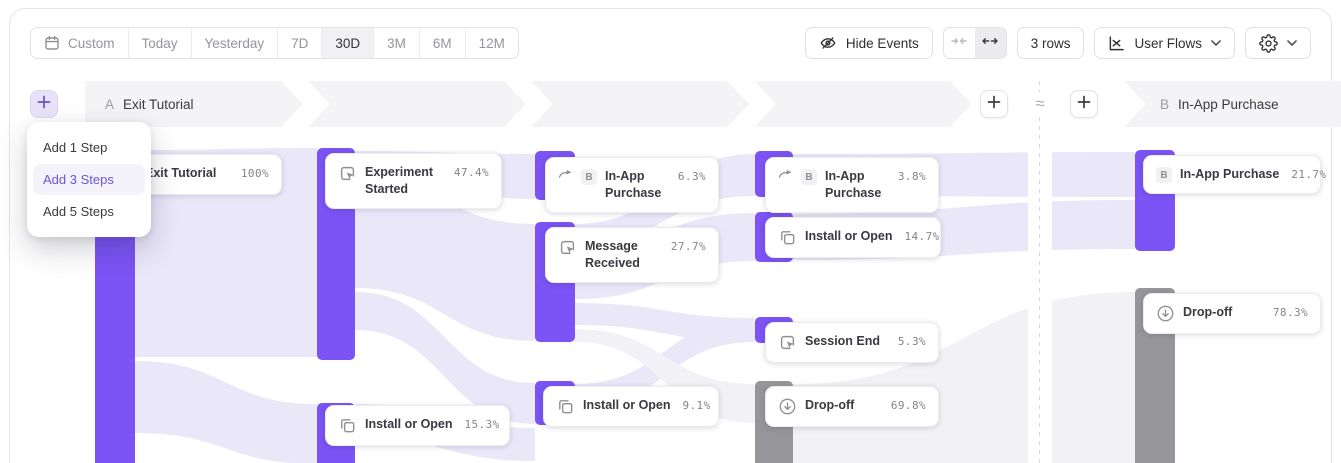 The image size is (1341, 463). I want to click on user-flows-icon, so click(1116, 43).